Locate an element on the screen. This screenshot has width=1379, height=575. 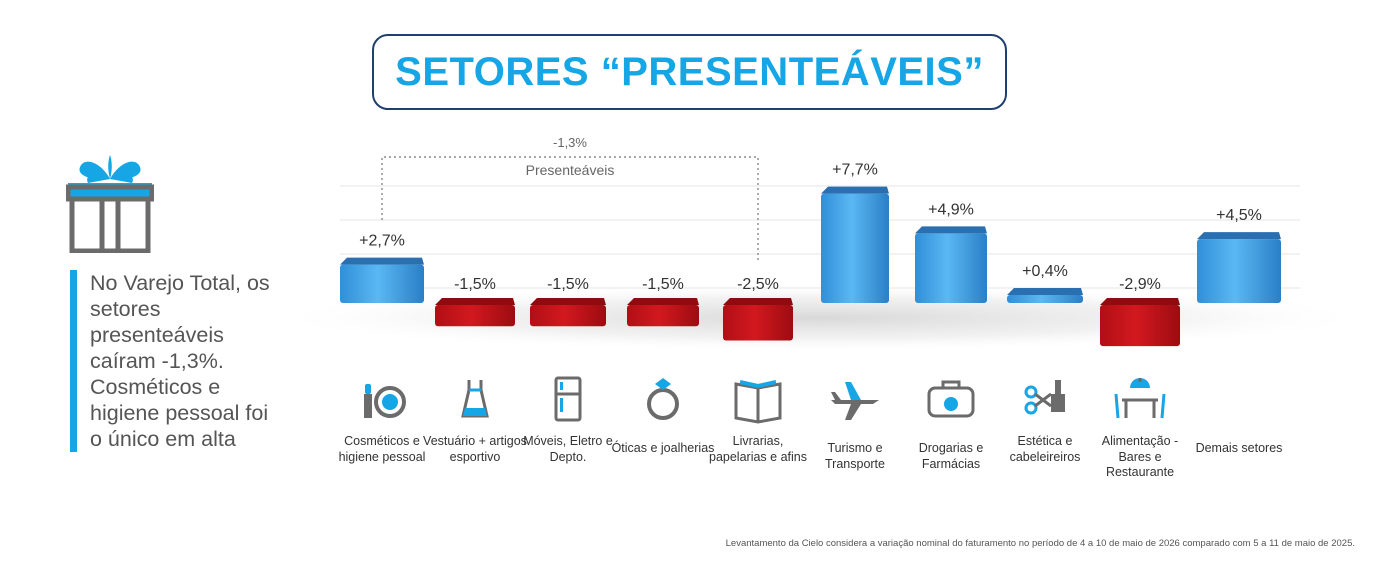
category-label: Vestuário + artigos esportivo is located at coordinates (475, 449).